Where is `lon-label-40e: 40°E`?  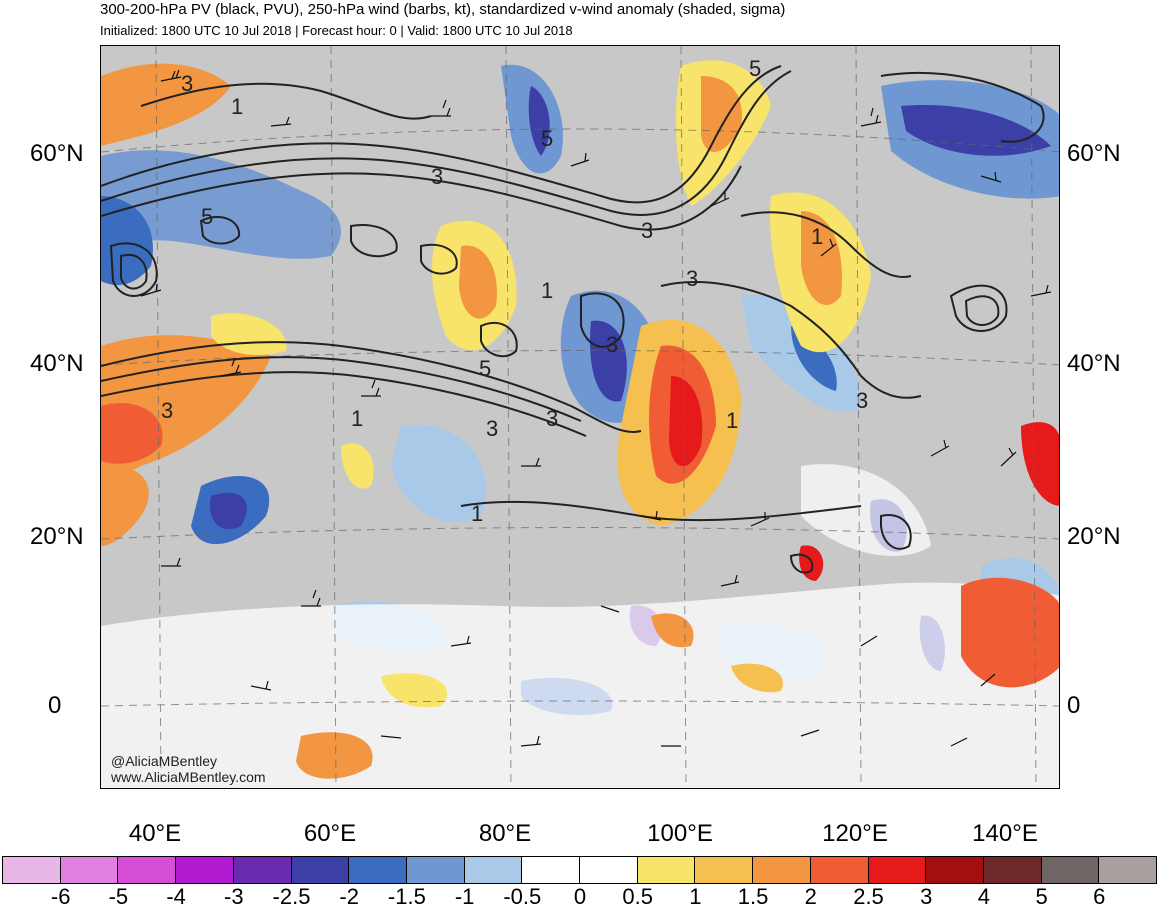 lon-label-40e: 40°E is located at coordinates (155, 833).